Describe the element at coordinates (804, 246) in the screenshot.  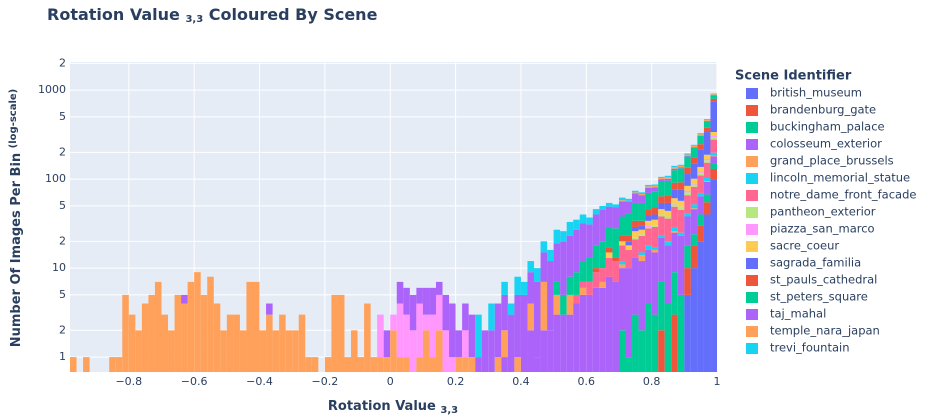
I see `legend-label: sacre_coeur` at that location.